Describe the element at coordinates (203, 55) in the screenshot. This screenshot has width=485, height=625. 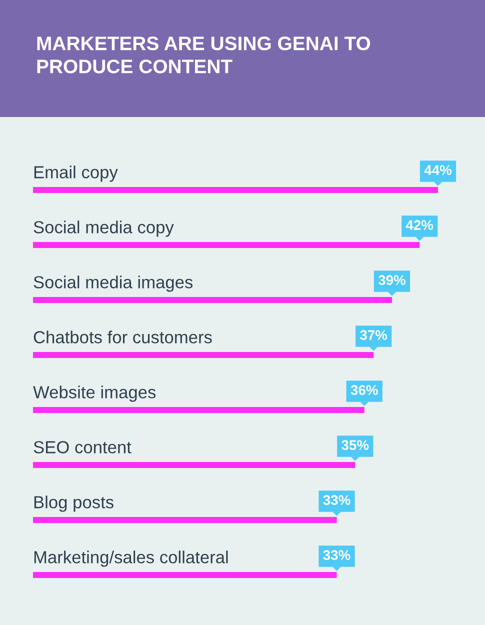
I see `chart-title: MARKETERS ARE USING GENAI TO PRODUCE CONTENT` at that location.